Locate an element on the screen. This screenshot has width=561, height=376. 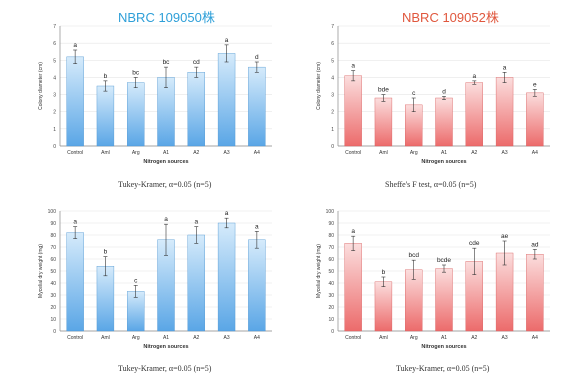
significance-letter: ad is located at coordinates (535, 244).